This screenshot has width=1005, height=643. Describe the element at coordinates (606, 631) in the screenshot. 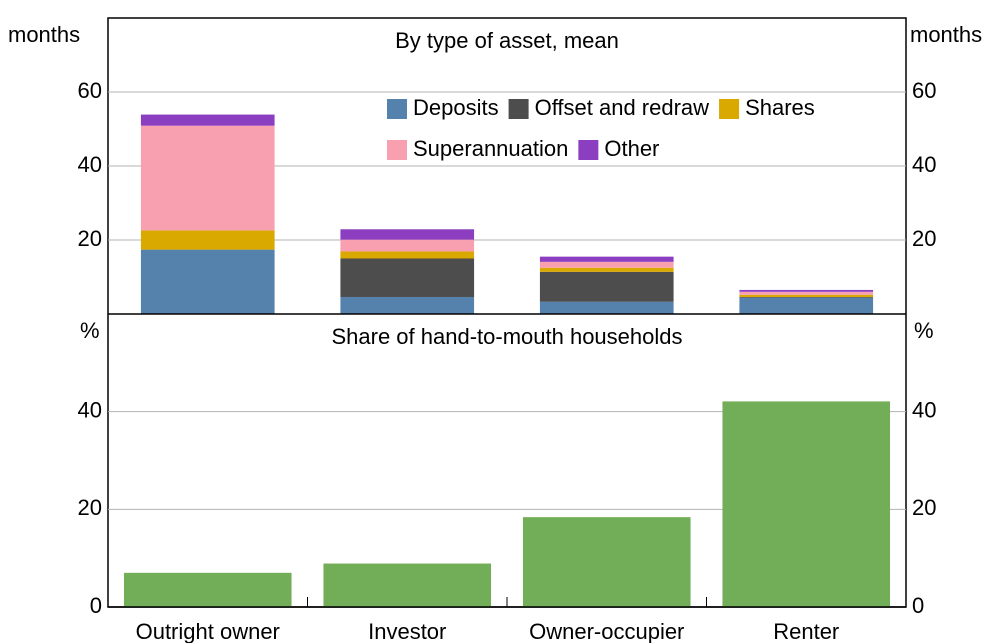

I see `x-tick-label: Owner-occupier` at that location.